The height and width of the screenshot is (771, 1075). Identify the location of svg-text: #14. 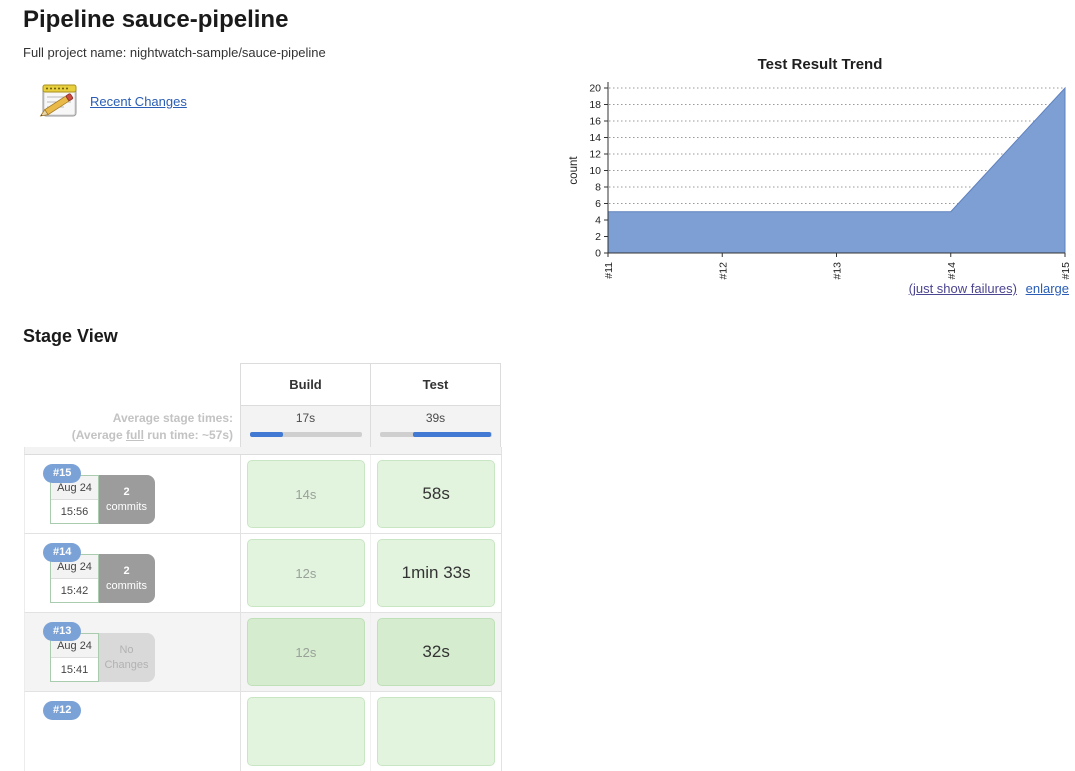
(952, 271).